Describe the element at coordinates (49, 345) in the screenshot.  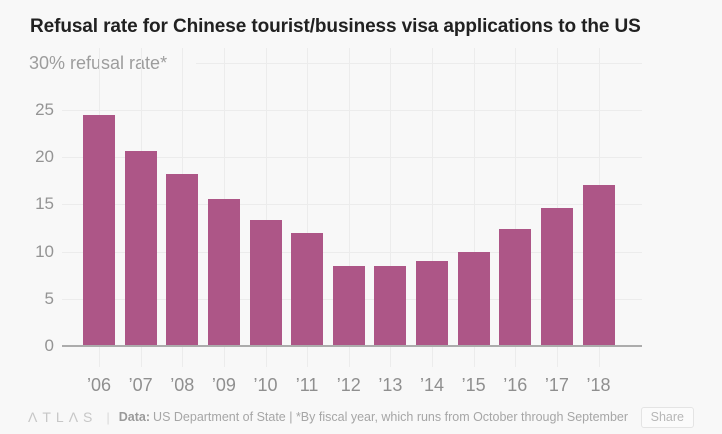
I see `y-axis-tick-label: 0` at that location.